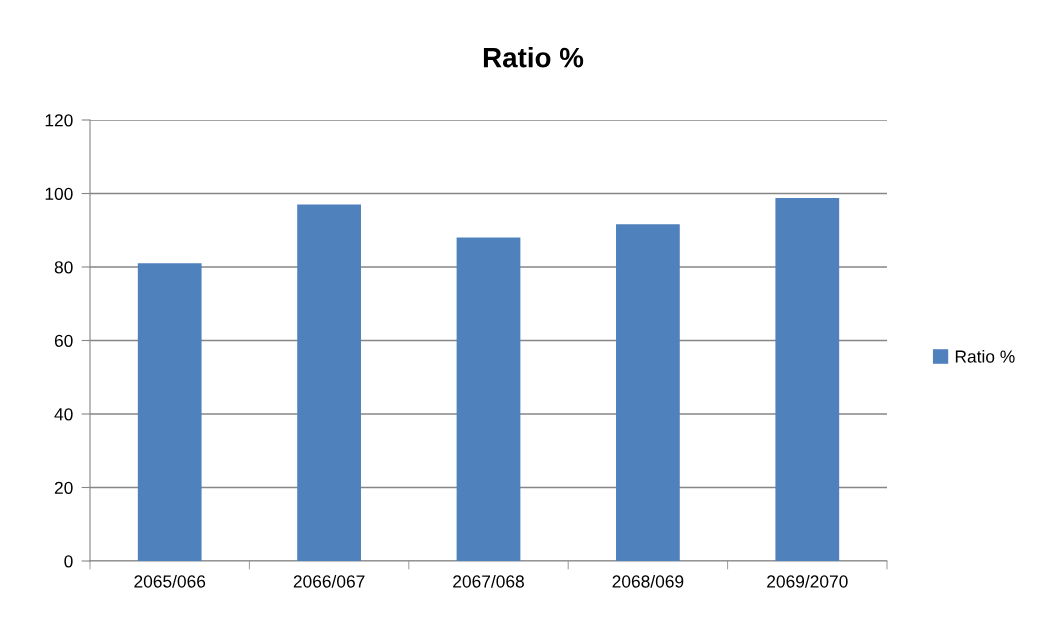 The width and height of the screenshot is (1048, 623). Describe the element at coordinates (488, 581) in the screenshot. I see `x-tick-label: 2067/068` at that location.